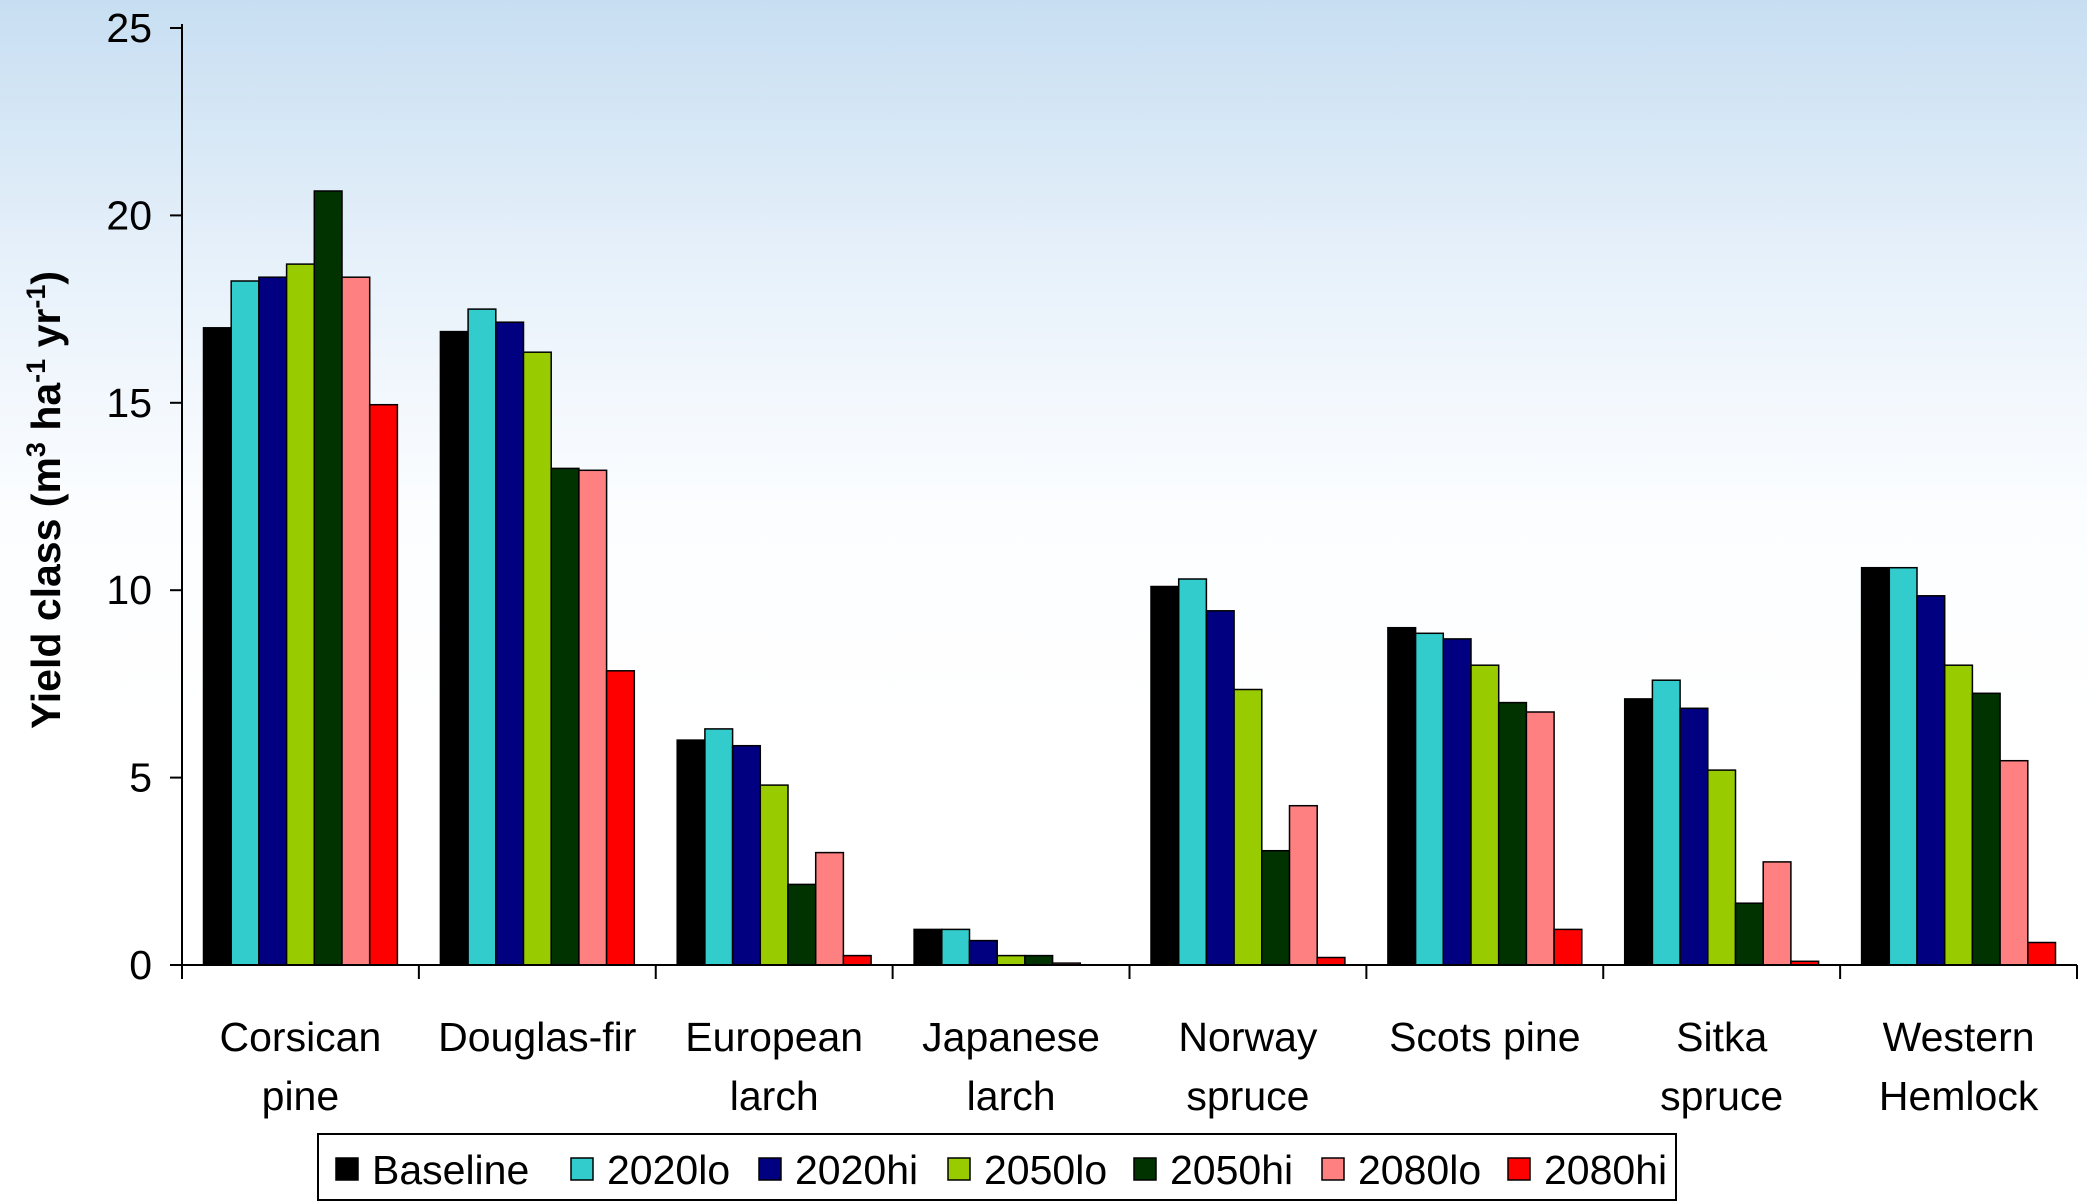 The width and height of the screenshot is (2087, 1202). Describe the element at coordinates (1721, 1066) in the screenshot. I see `category-label-6: Sitka spruce` at that location.